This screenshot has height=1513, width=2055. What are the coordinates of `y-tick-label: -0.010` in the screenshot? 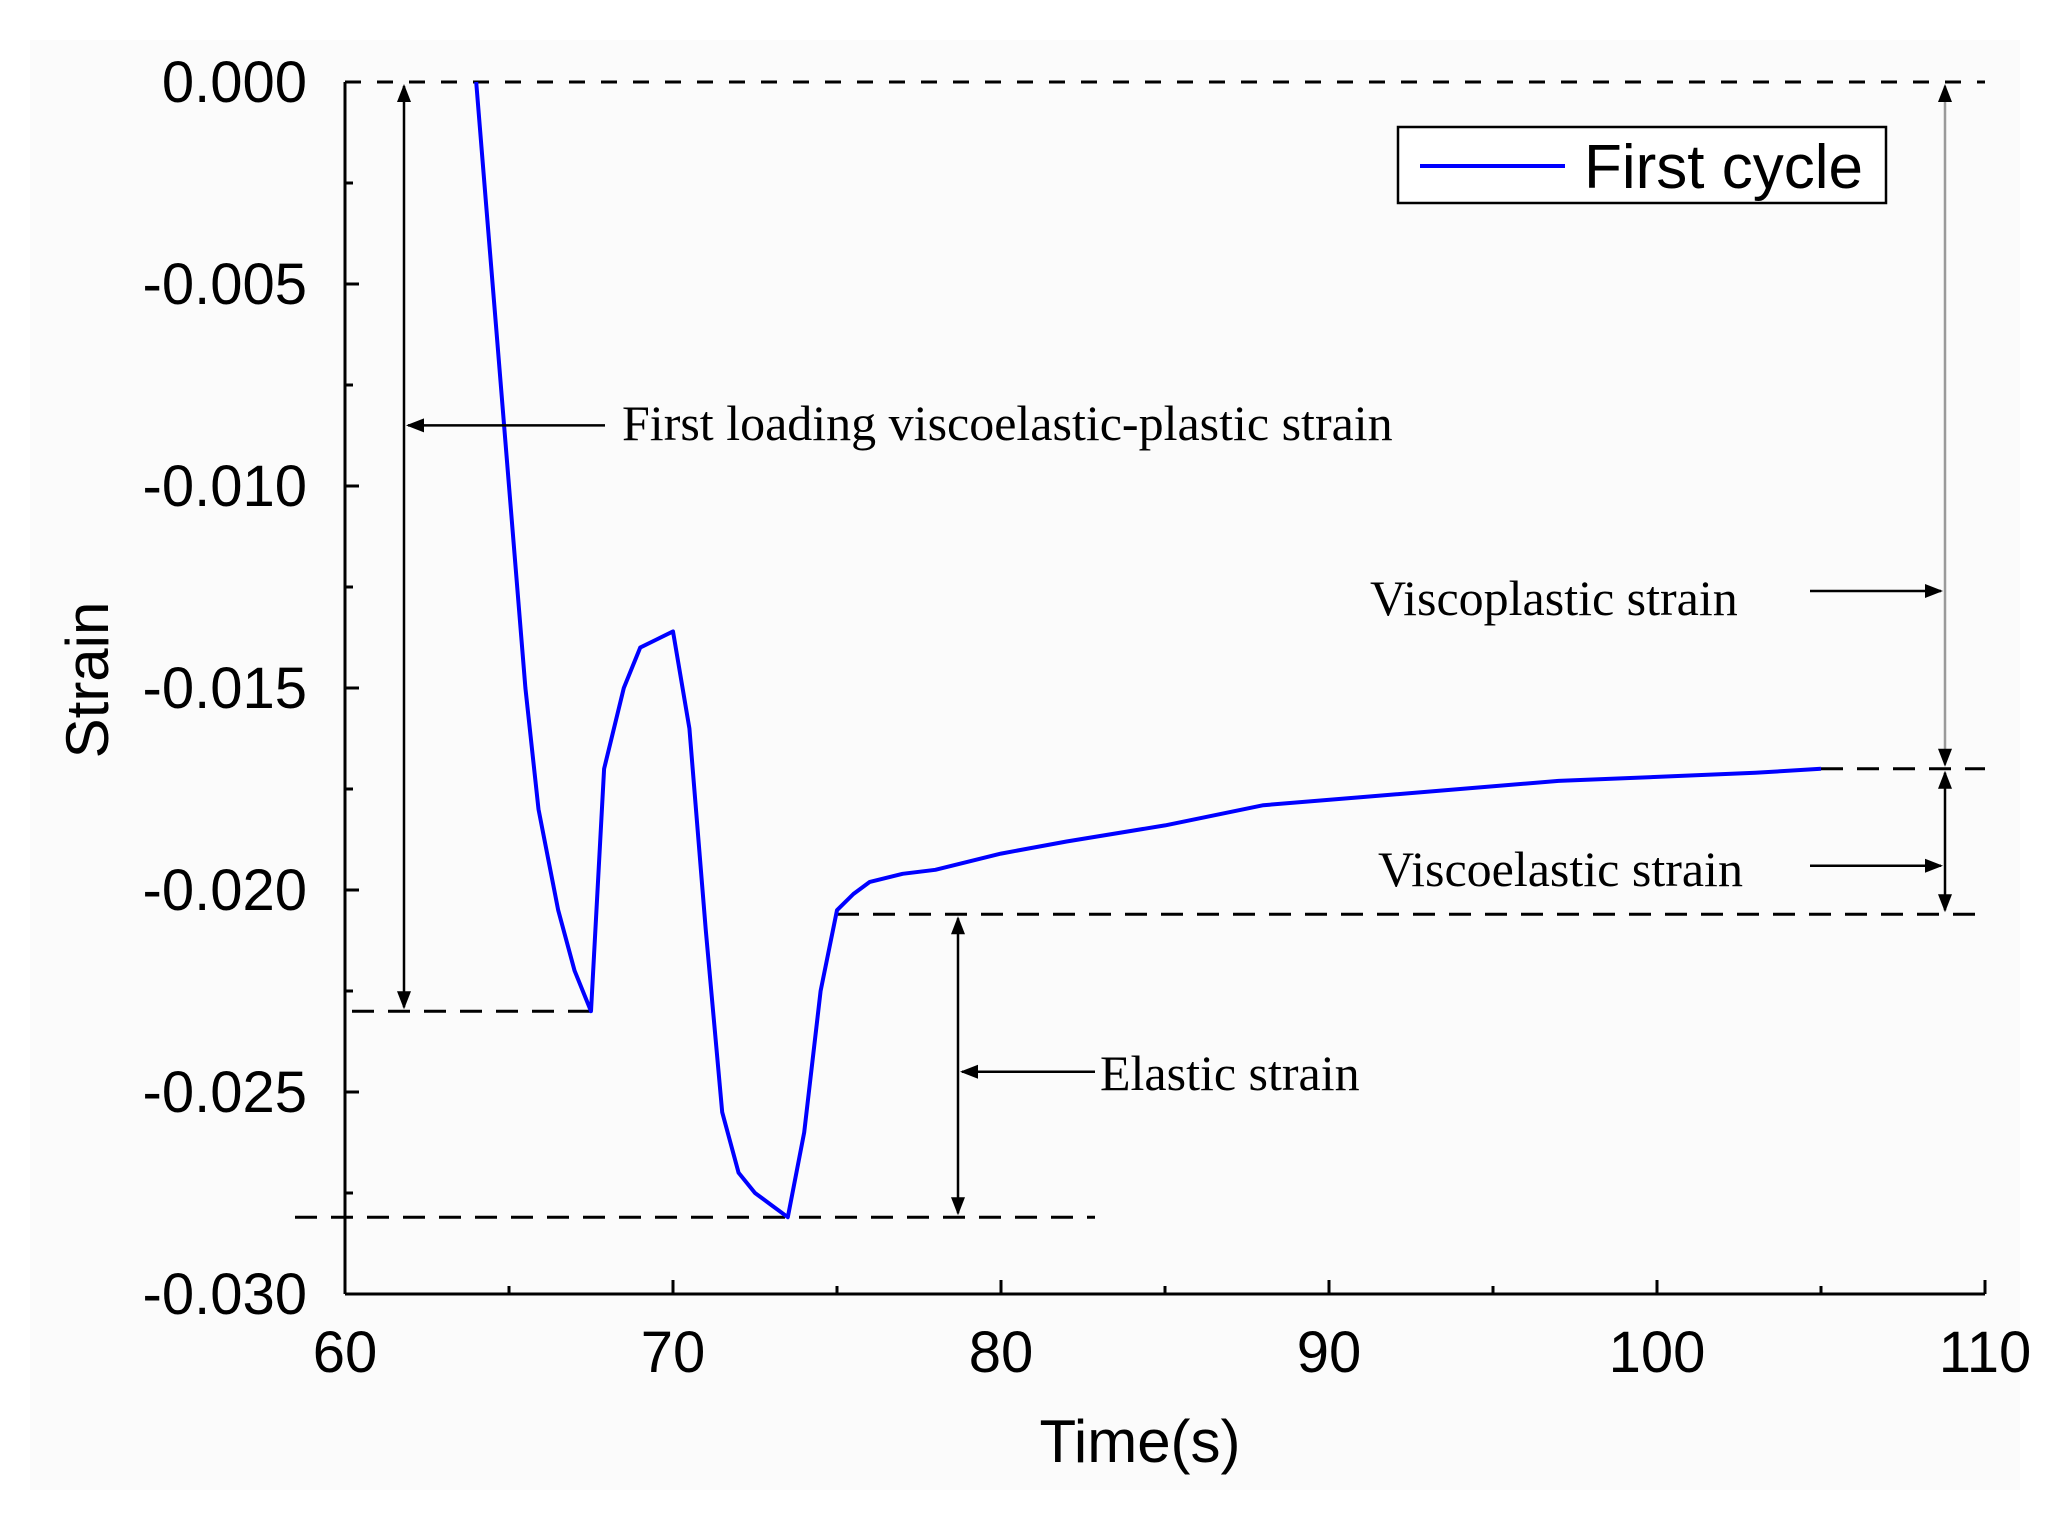 It's located at (225, 486).